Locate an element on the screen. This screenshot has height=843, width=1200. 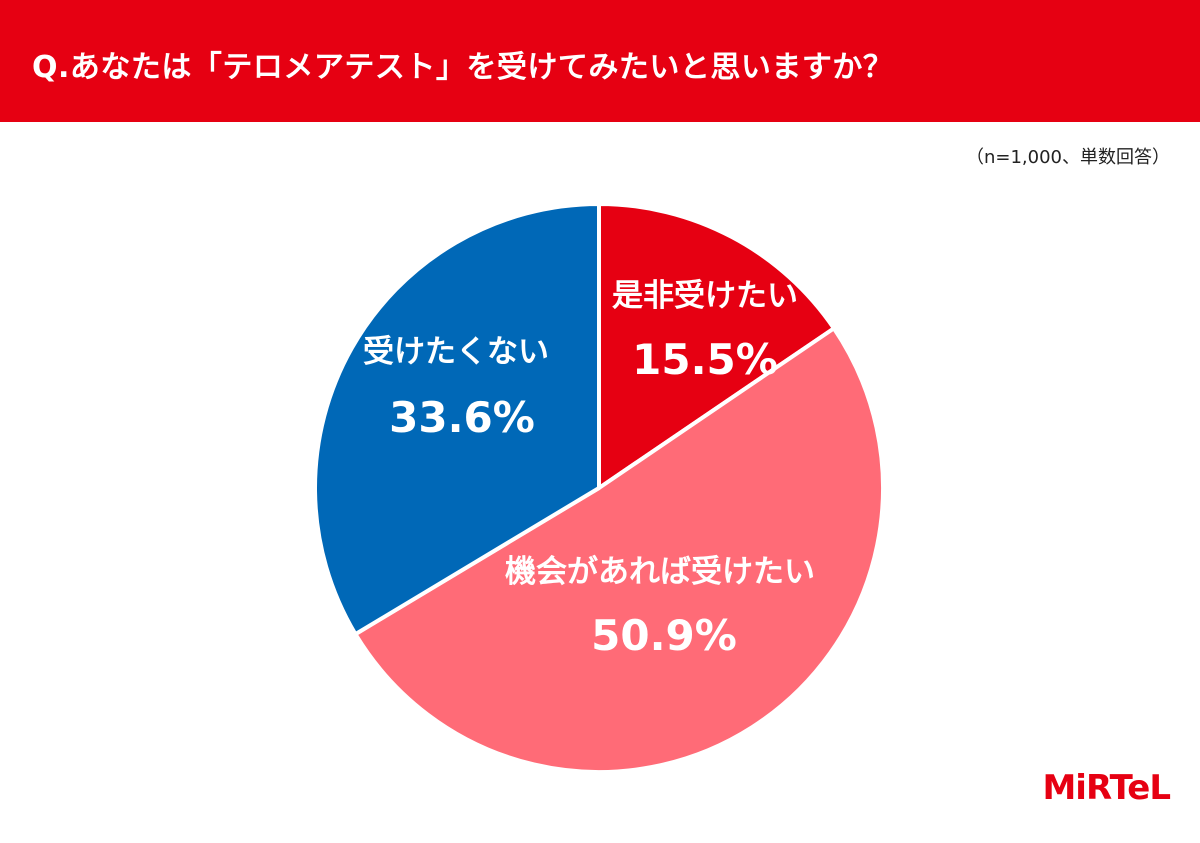
slice-value-3: 33.6% is located at coordinates (462, 417).